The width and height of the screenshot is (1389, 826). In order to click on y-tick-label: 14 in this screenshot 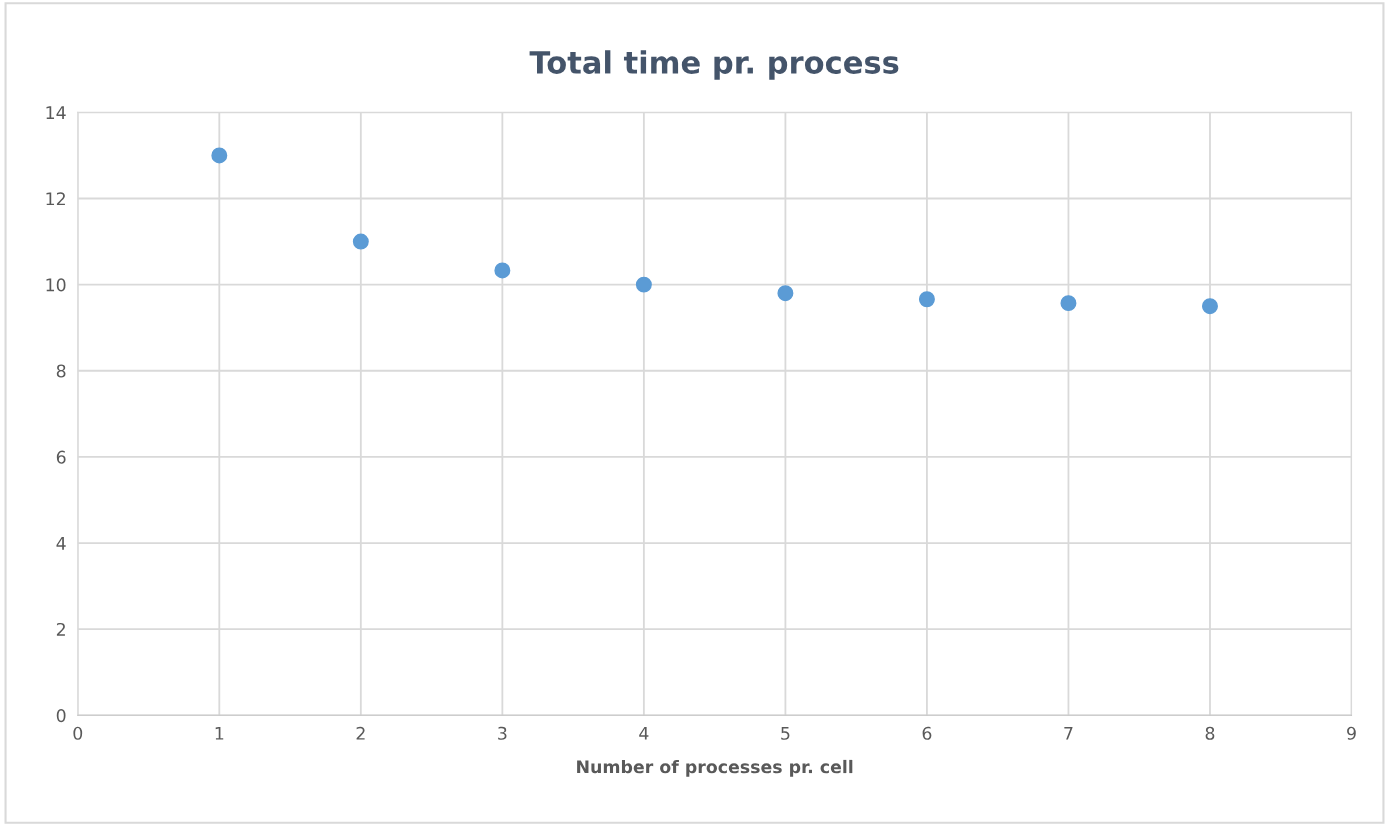, I will do `click(56, 112)`.